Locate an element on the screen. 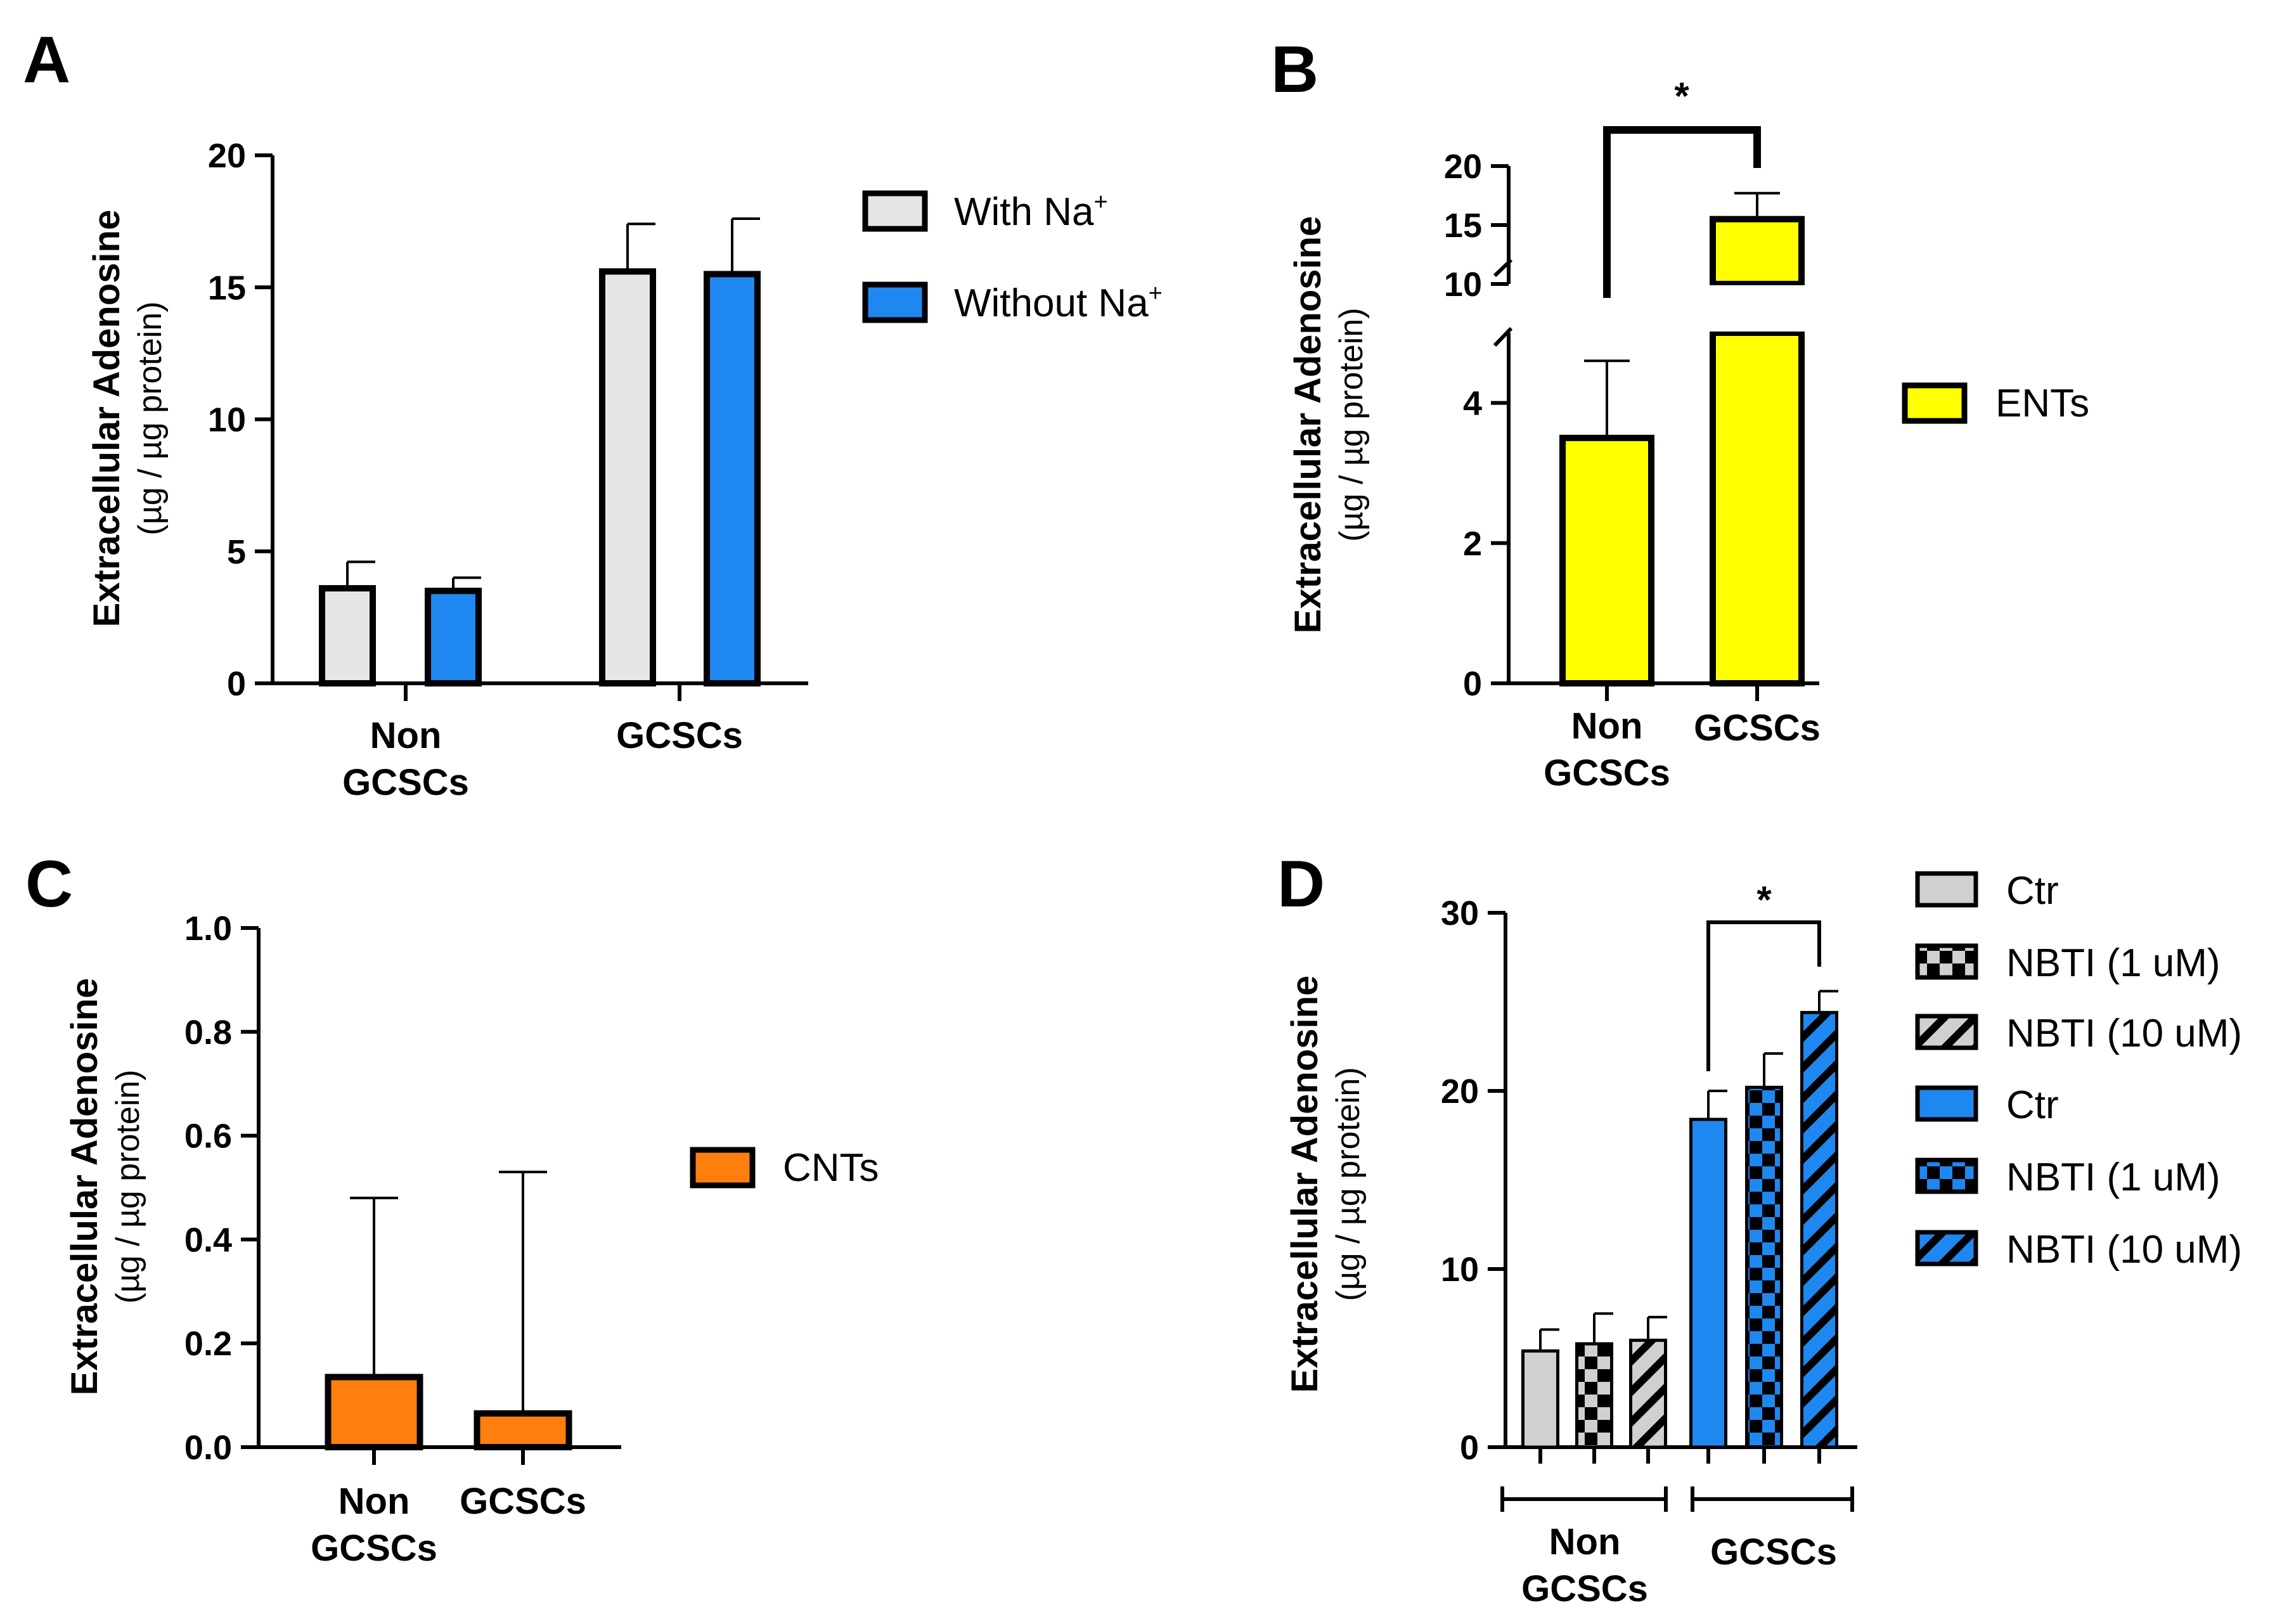  legend-label: With Na+ is located at coordinates (1031, 212).